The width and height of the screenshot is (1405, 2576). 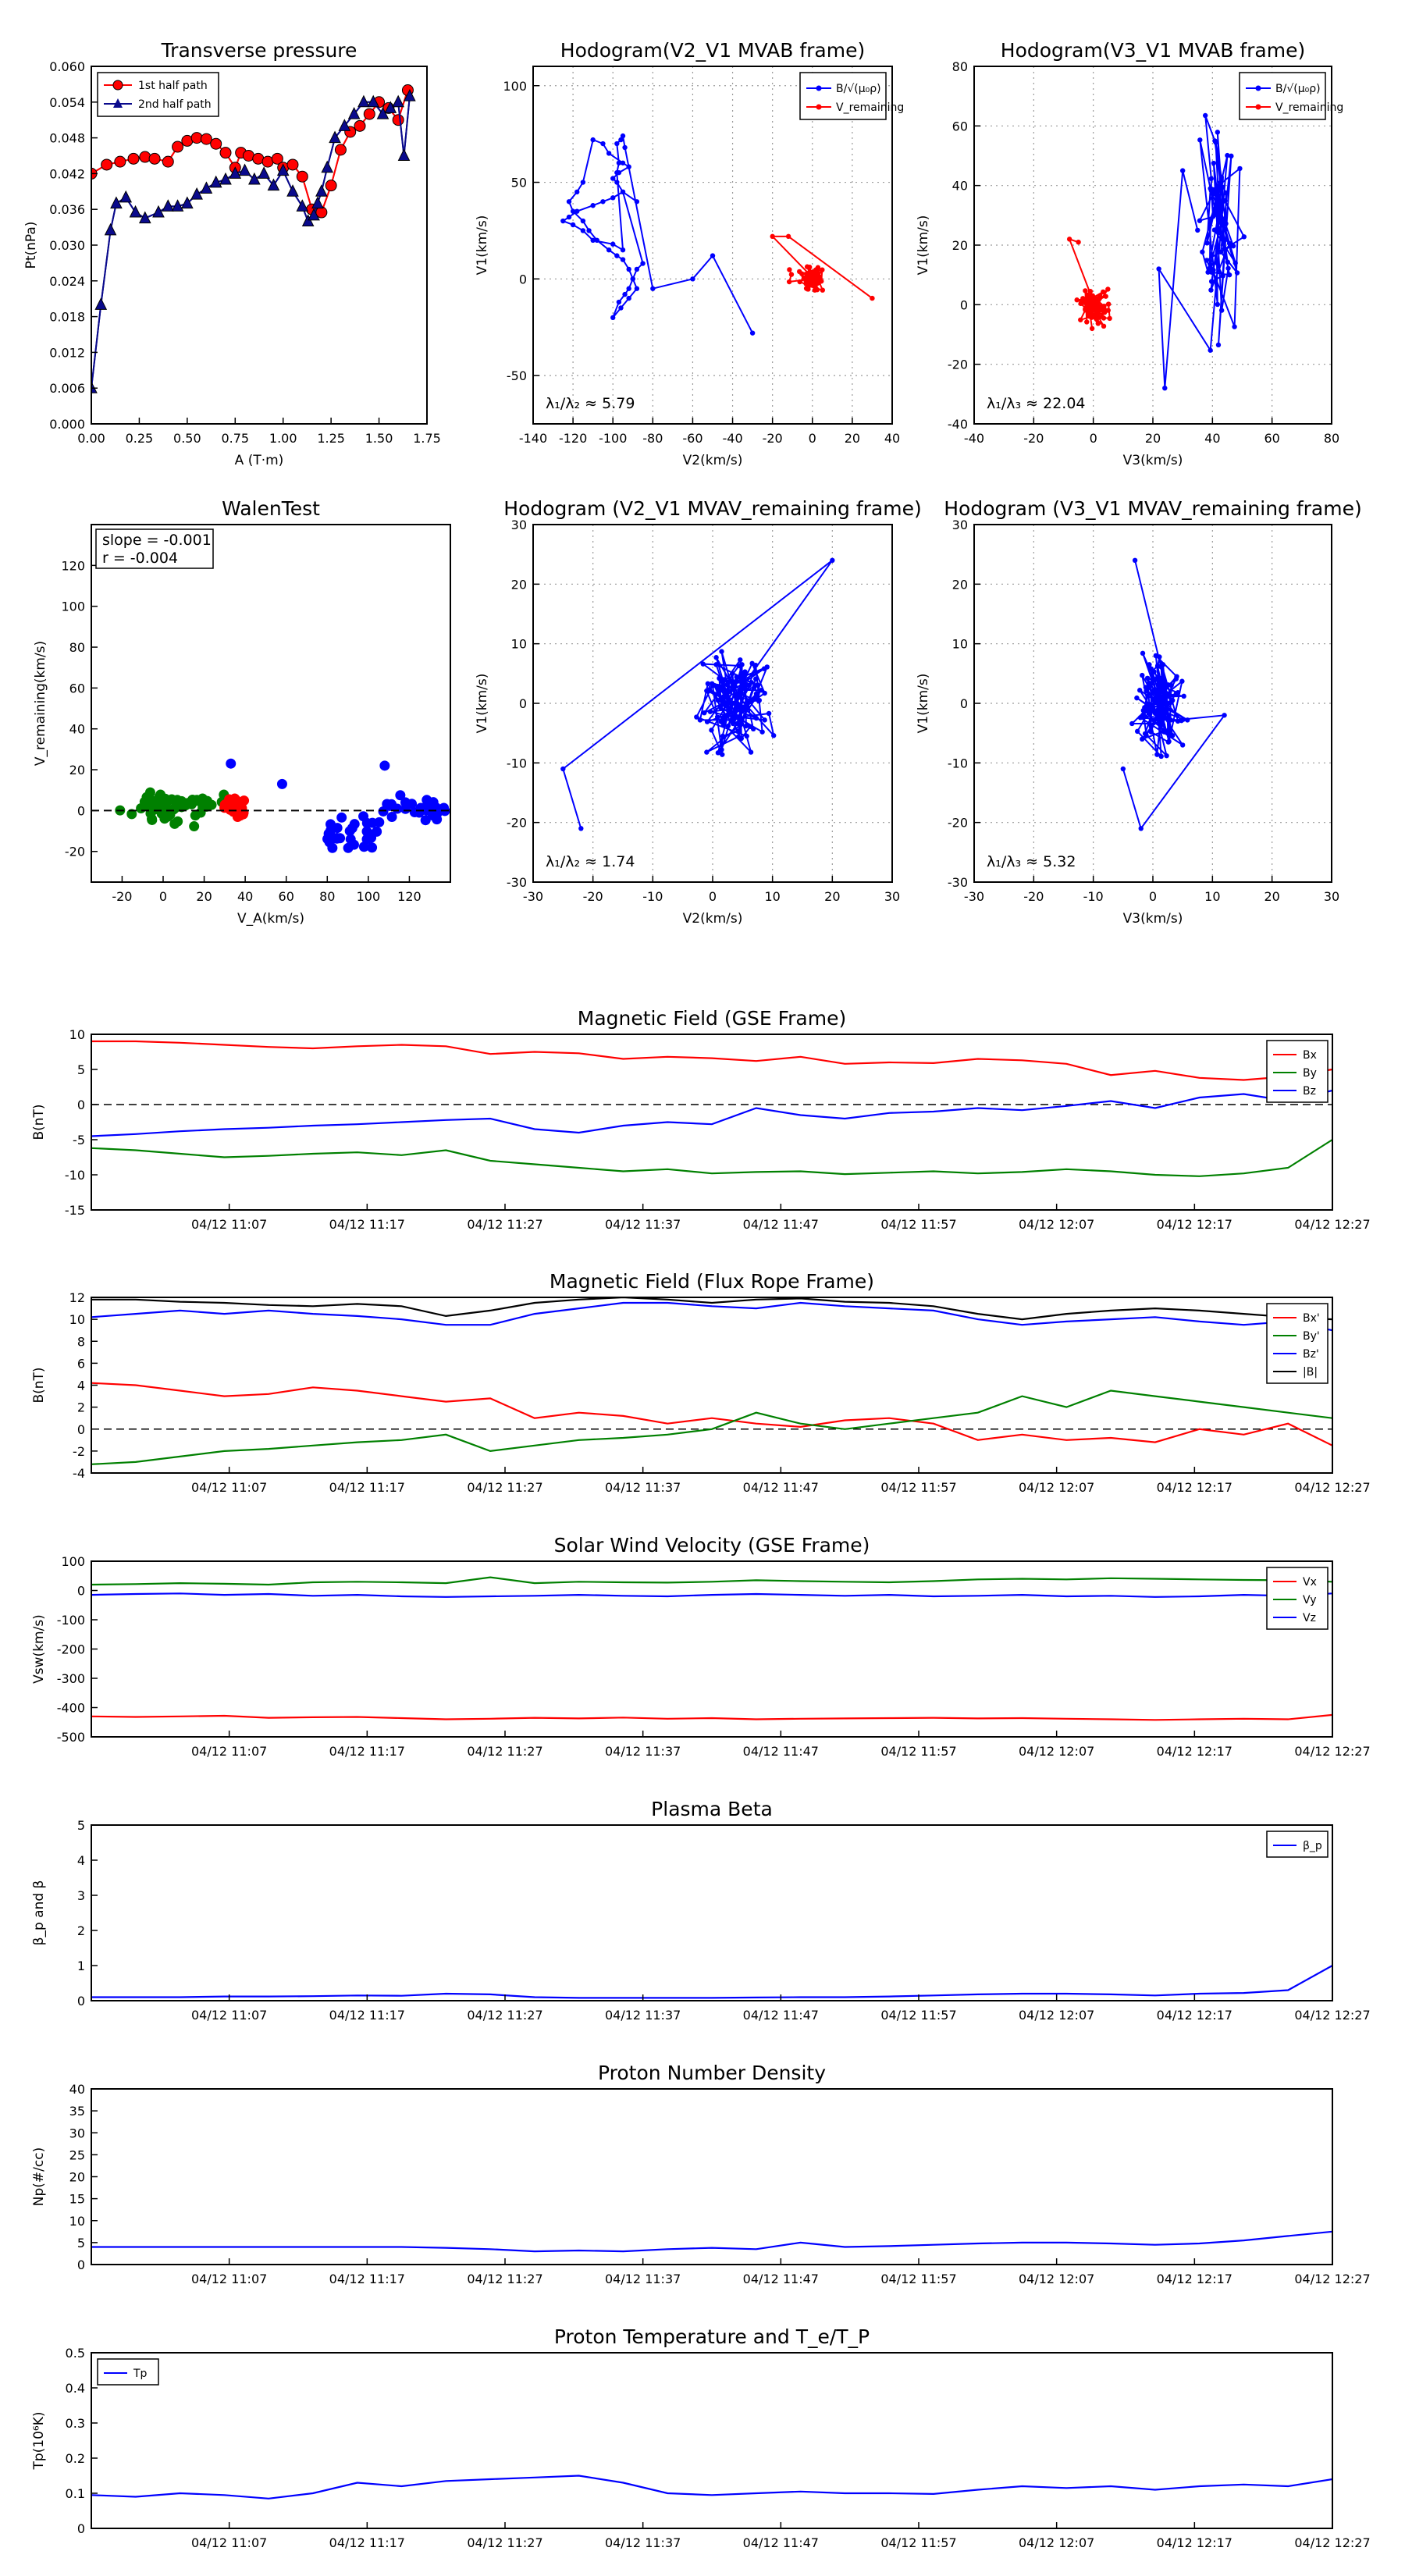 What do you see at coordinates (692, 439) in the screenshot?
I see `x-tick-label: -60` at bounding box center [692, 439].